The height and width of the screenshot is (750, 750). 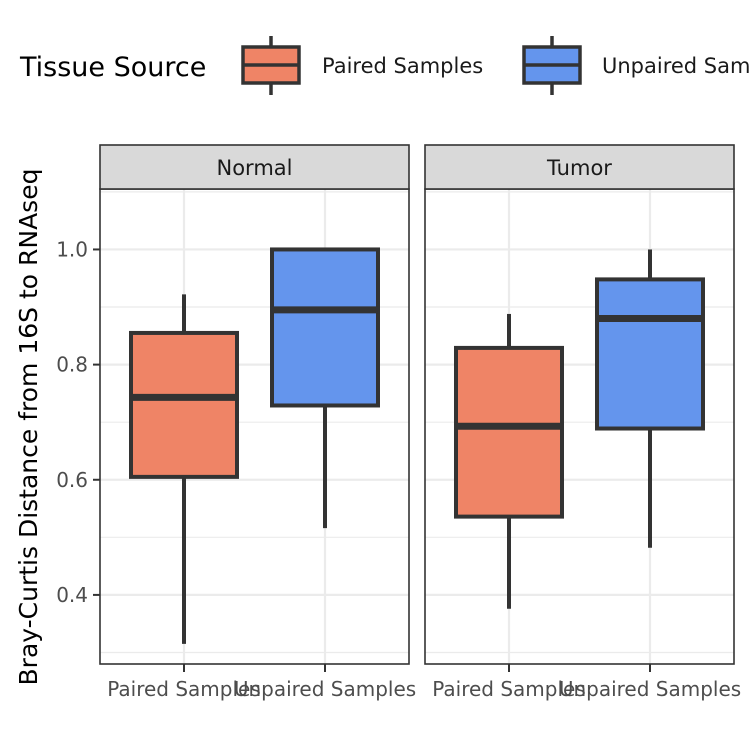 What do you see at coordinates (72, 480) in the screenshot?
I see `y-tick-label: 0.6` at bounding box center [72, 480].